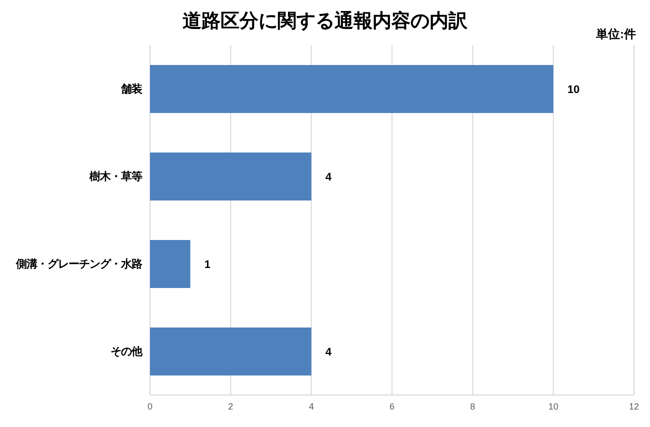  What do you see at coordinates (131, 89) in the screenshot?
I see `y-tick-label: 舗装` at bounding box center [131, 89].